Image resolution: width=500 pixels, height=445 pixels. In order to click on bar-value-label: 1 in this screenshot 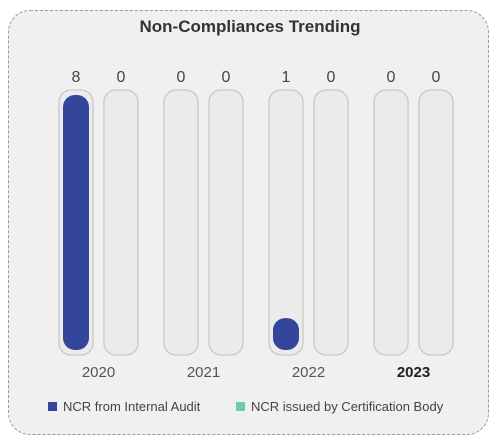, I will do `click(286, 77)`.